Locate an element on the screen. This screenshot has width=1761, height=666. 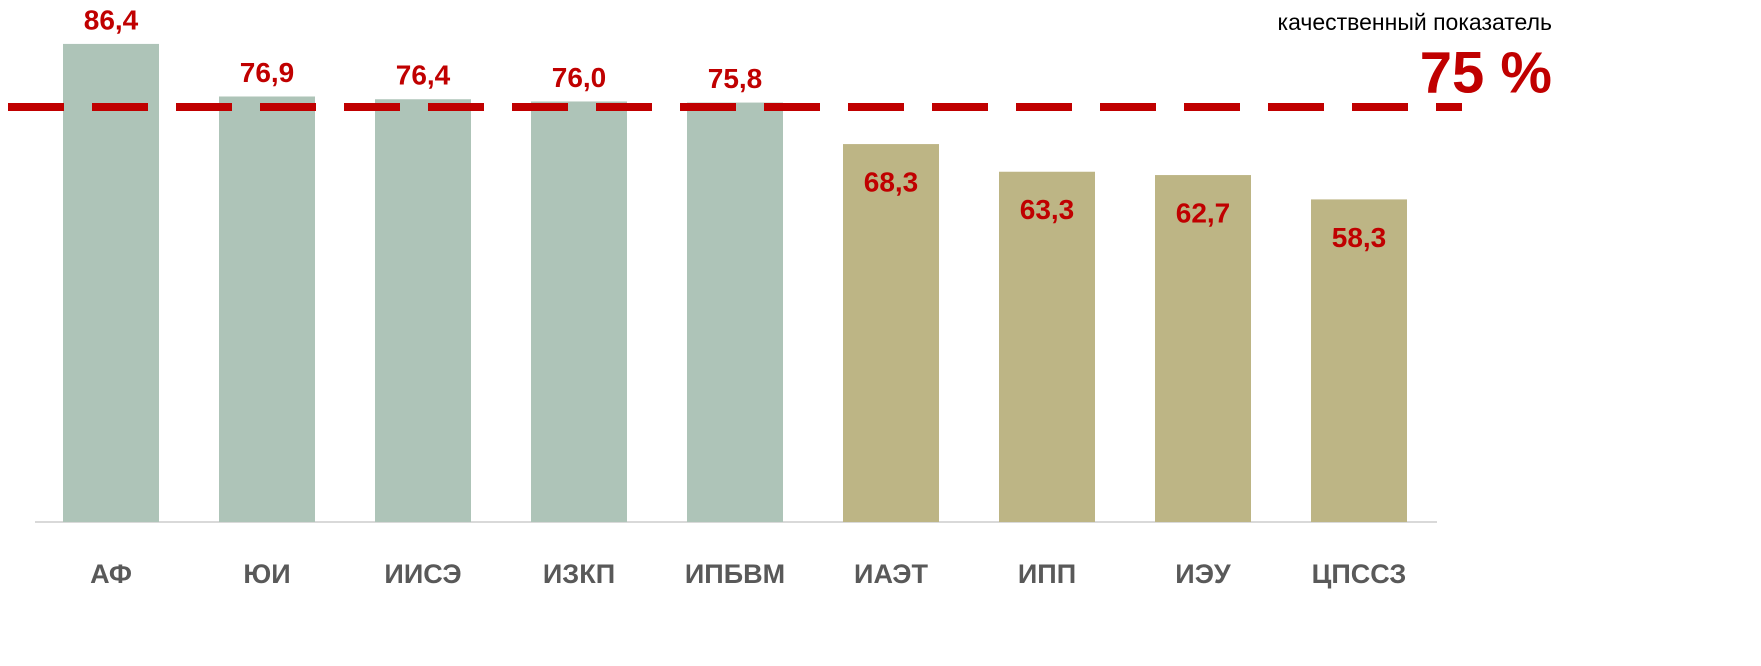
value-label: 76,9 is located at coordinates (267, 72).